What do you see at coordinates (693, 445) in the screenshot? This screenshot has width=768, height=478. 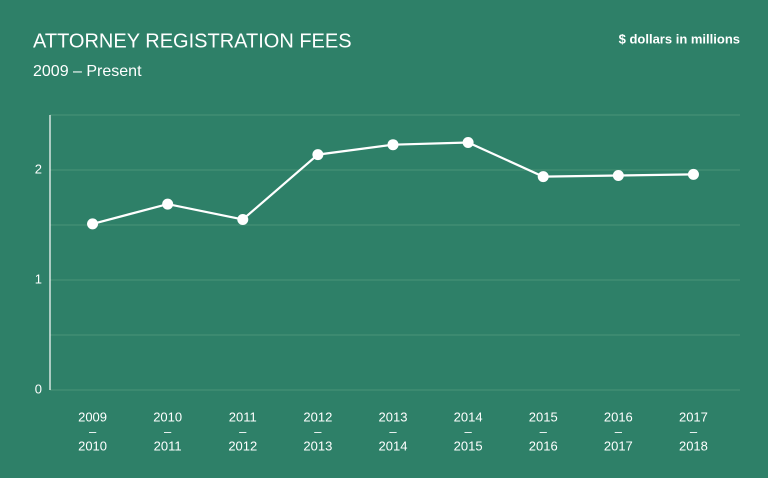 I see `x-tick-label: 2018` at bounding box center [693, 445].